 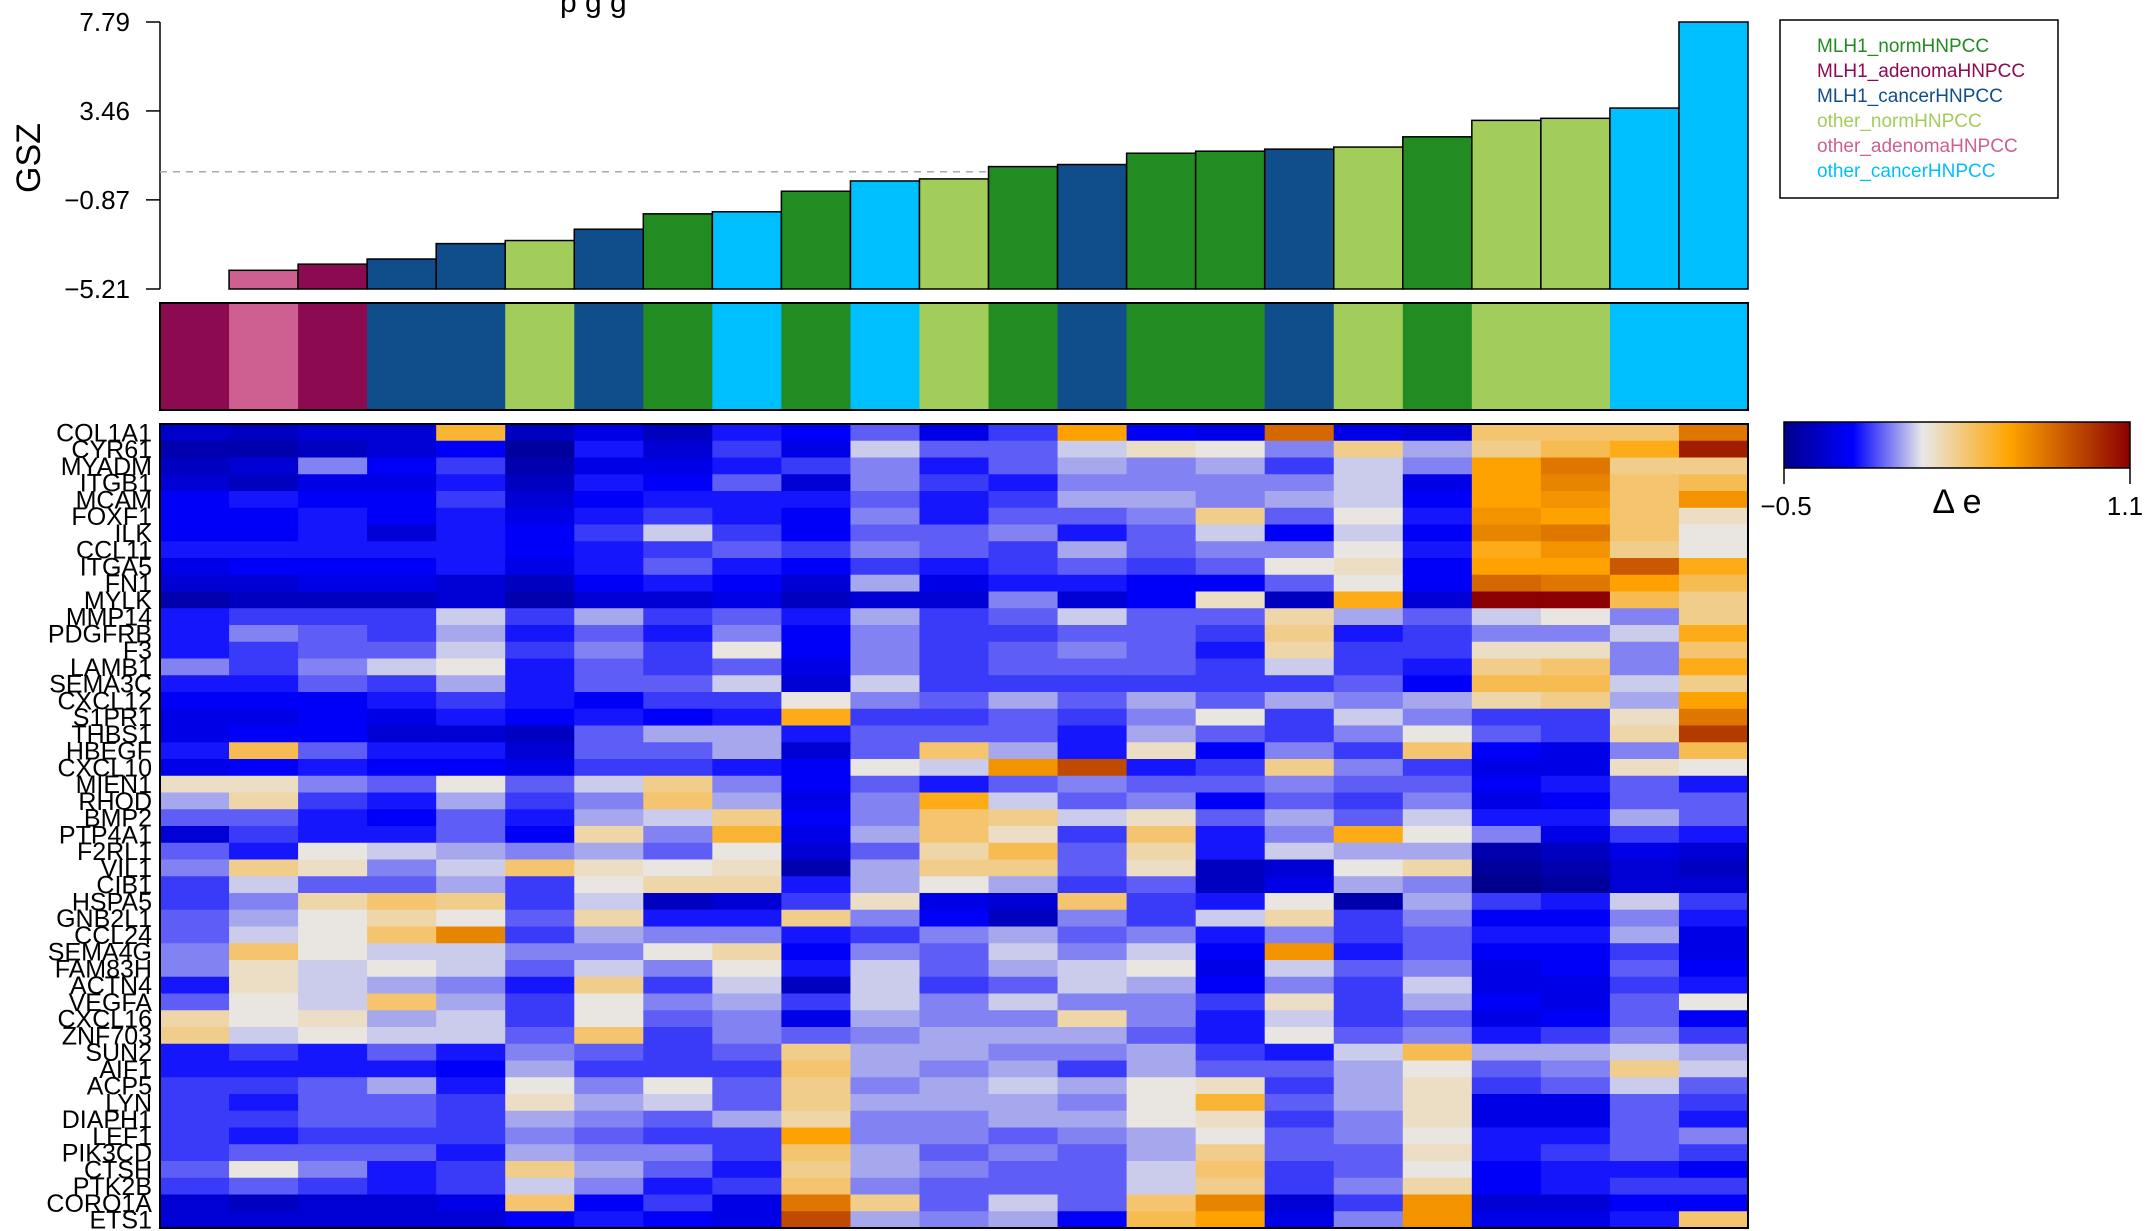 What do you see at coordinates (1919, 109) in the screenshot?
I see `legend-box` at bounding box center [1919, 109].